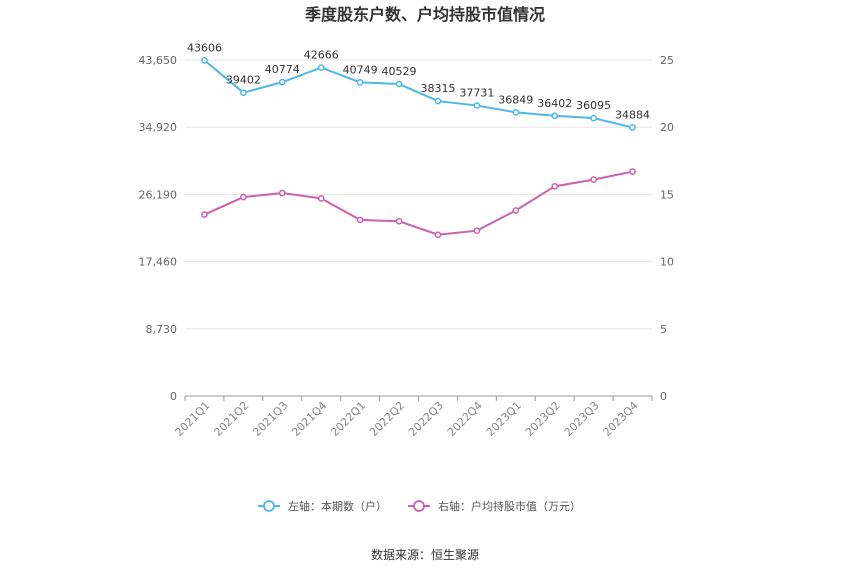 This screenshot has height=575, width=850. What do you see at coordinates (231, 419) in the screenshot?
I see `x-tick-label: 2021Q2` at bounding box center [231, 419].